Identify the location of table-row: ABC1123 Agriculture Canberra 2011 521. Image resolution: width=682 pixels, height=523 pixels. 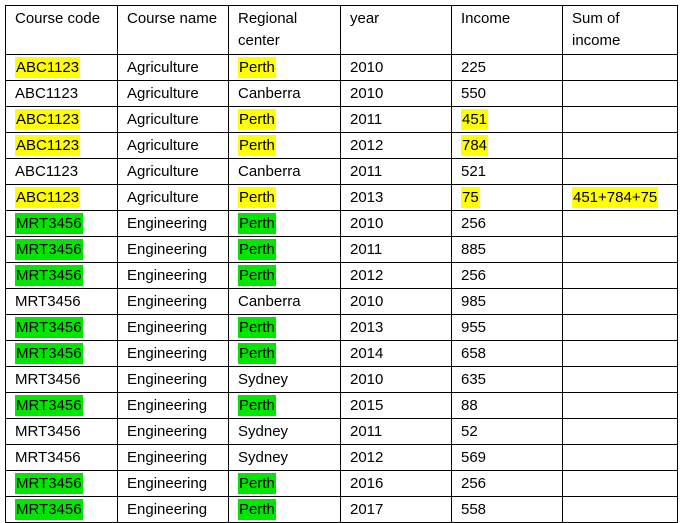
(341, 171).